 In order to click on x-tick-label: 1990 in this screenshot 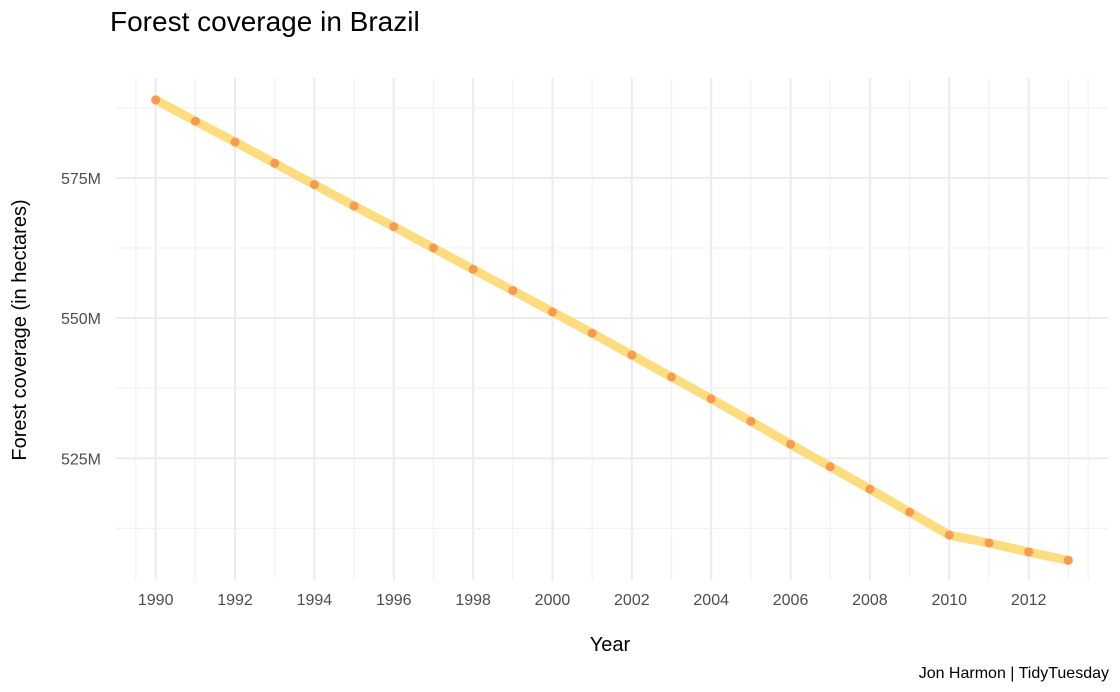, I will do `click(156, 600)`.